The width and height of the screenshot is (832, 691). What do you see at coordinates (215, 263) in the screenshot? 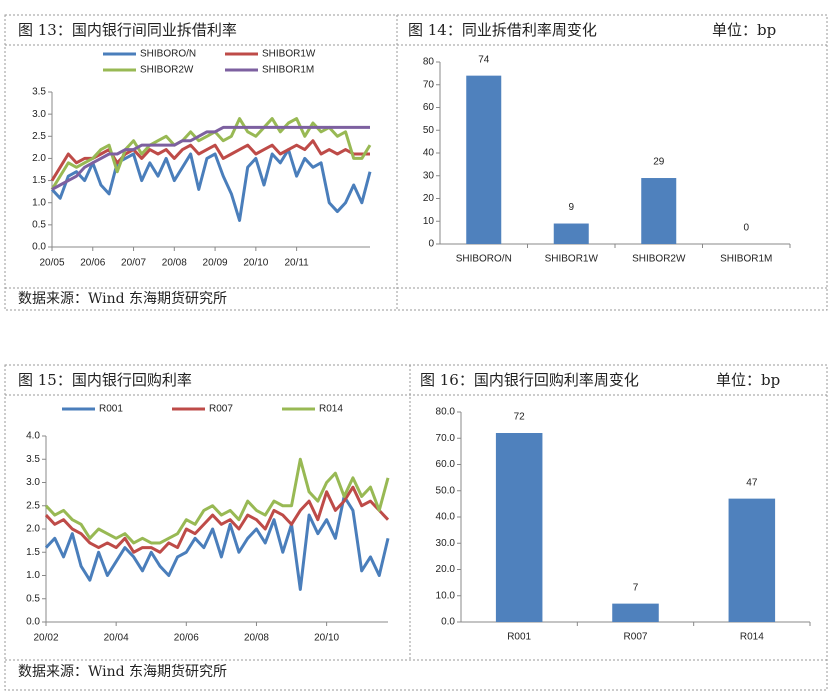
I see `x-tick-label: 20/09` at bounding box center [215, 263].